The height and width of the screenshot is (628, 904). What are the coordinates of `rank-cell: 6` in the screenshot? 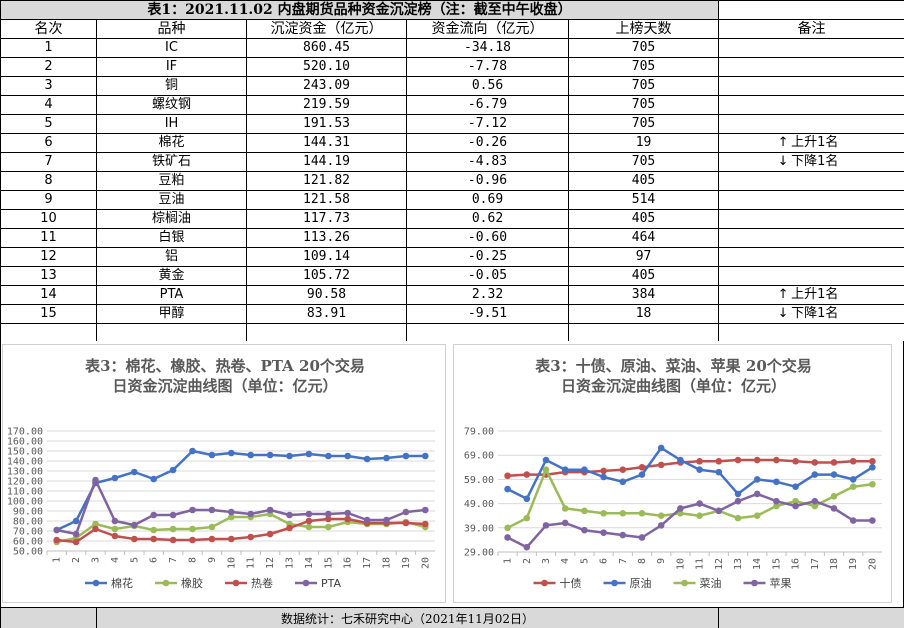 It's located at (48, 143).